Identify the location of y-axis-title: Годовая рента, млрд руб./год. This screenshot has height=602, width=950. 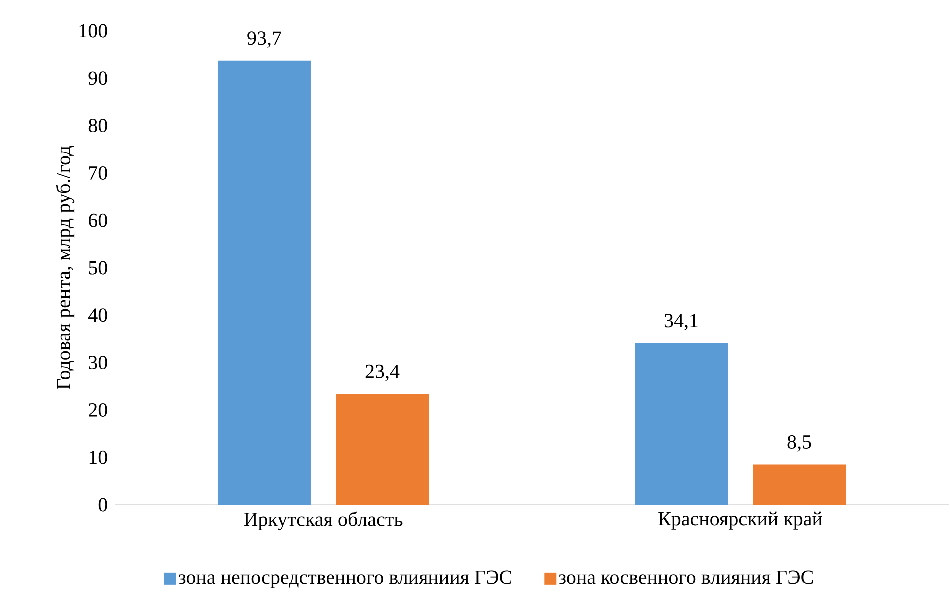
(65, 268).